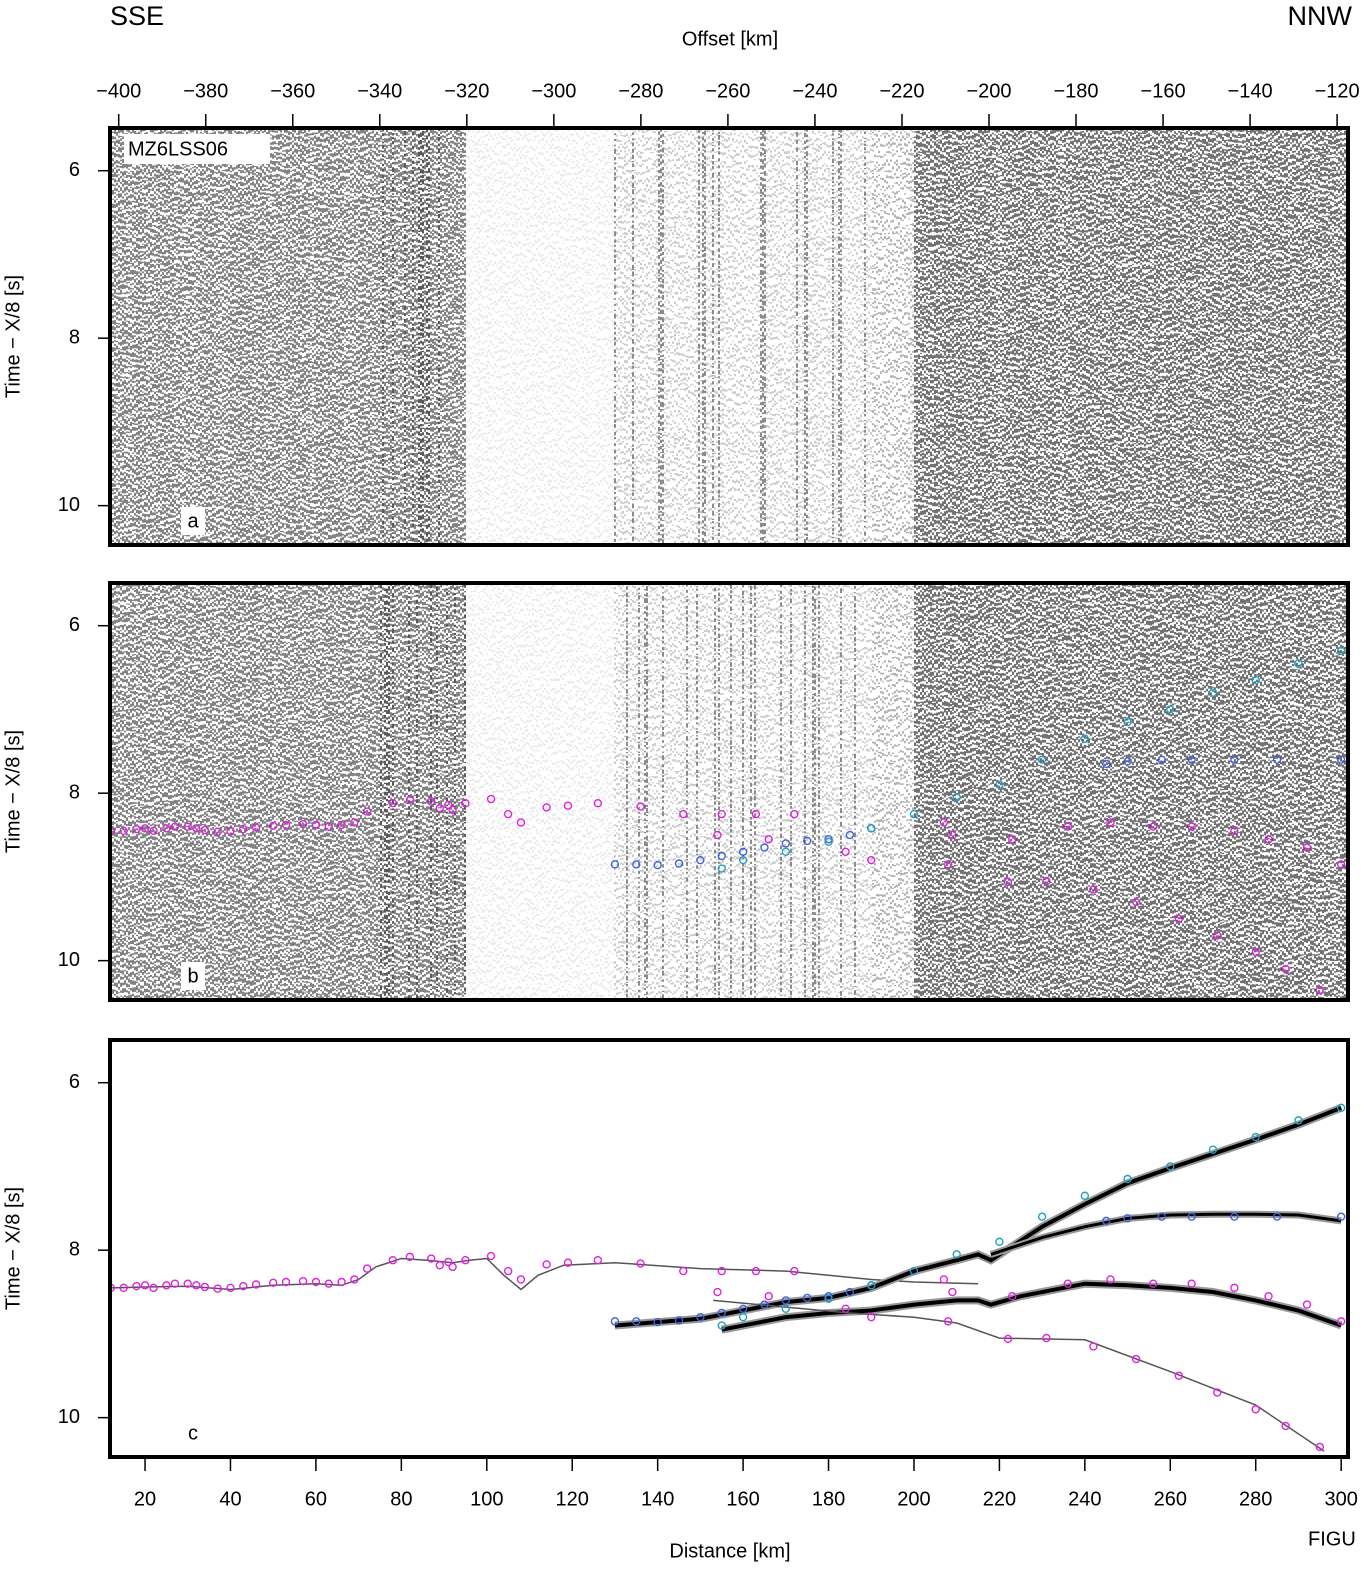 This screenshot has width=1367, height=1584. What do you see at coordinates (1163, 91) in the screenshot?
I see `x-tick-label: −160` at bounding box center [1163, 91].